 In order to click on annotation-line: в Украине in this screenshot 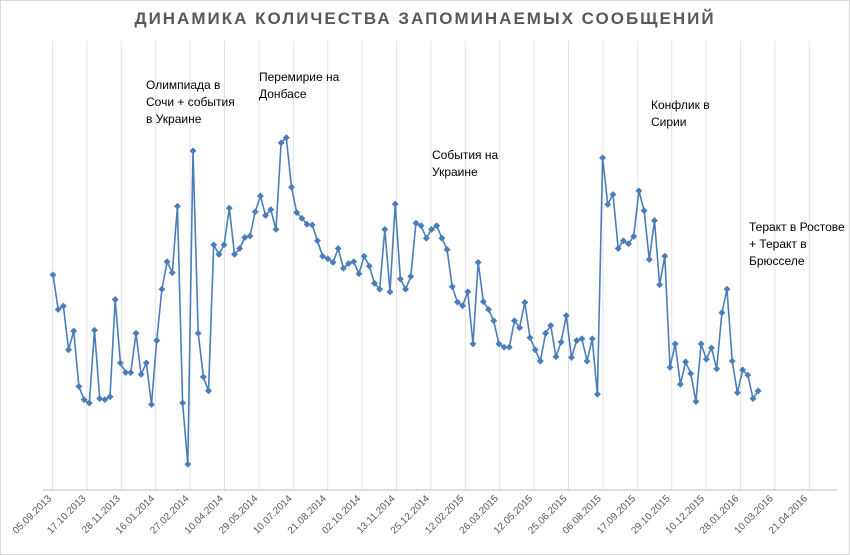, I will do `click(174, 119)`.